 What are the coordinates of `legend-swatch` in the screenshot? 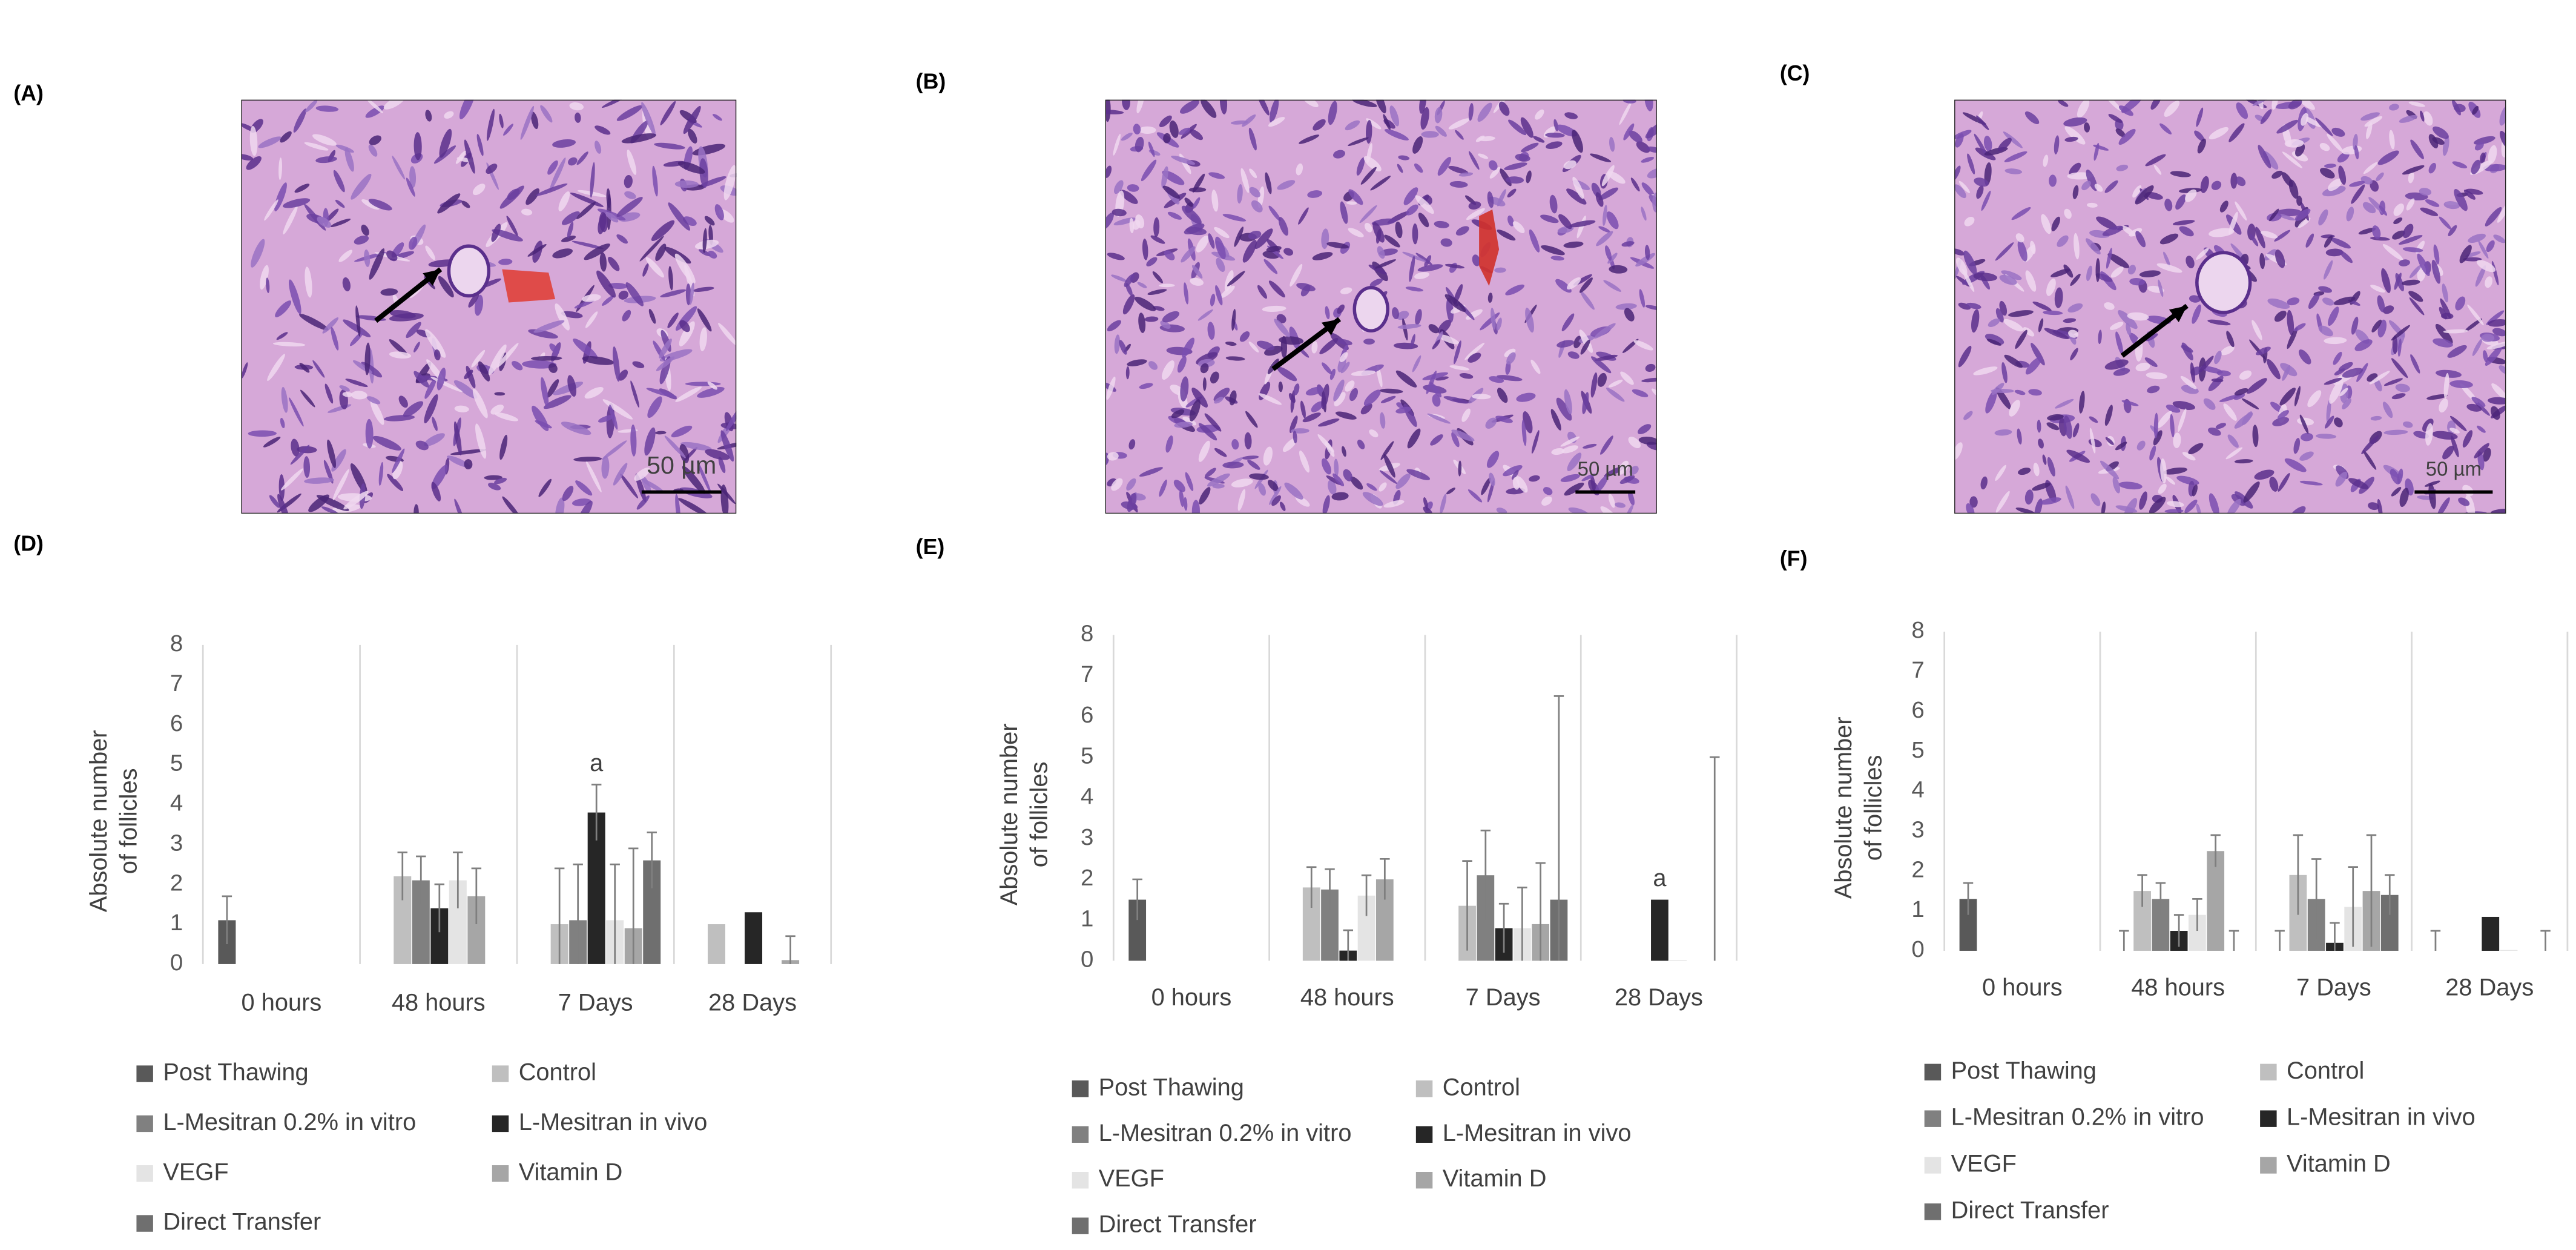 It's located at (500, 1173).